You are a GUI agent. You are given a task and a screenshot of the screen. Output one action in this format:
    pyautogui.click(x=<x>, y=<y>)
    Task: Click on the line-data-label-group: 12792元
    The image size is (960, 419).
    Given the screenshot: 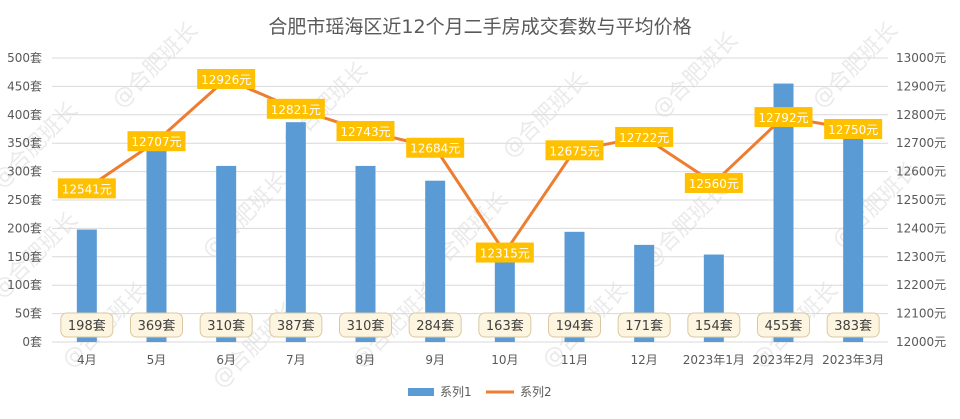 What is the action you would take?
    pyautogui.click(x=783, y=117)
    